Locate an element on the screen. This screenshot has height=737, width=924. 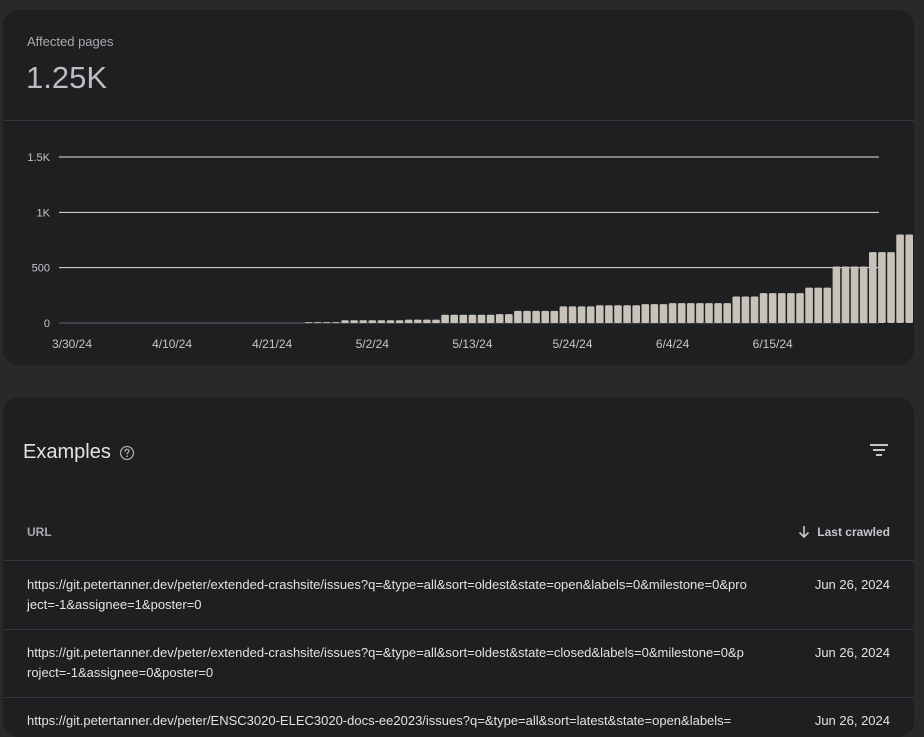
help-circle-icon is located at coordinates (127, 453).